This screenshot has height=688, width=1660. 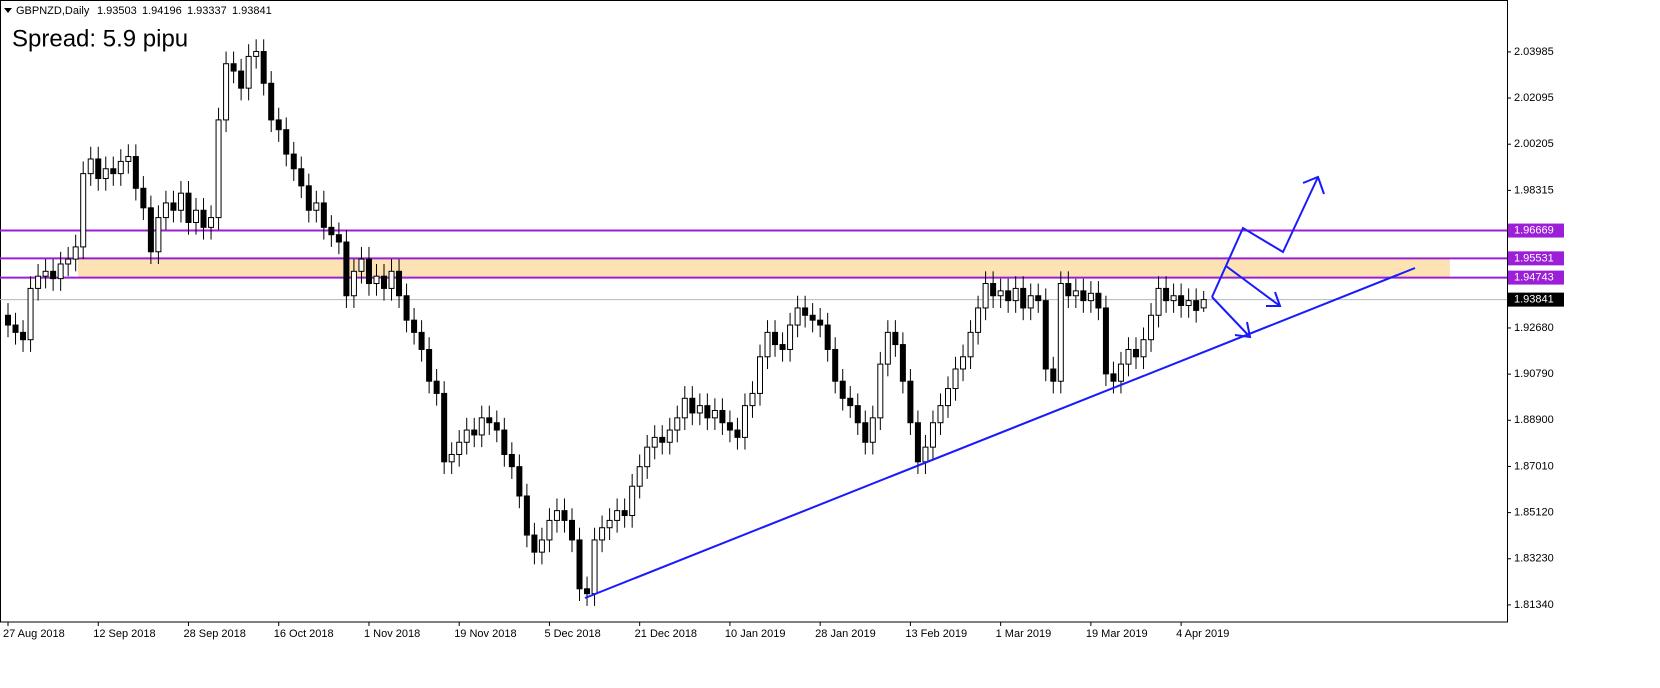 I want to click on level-label: 1.95531, so click(x=1534, y=258).